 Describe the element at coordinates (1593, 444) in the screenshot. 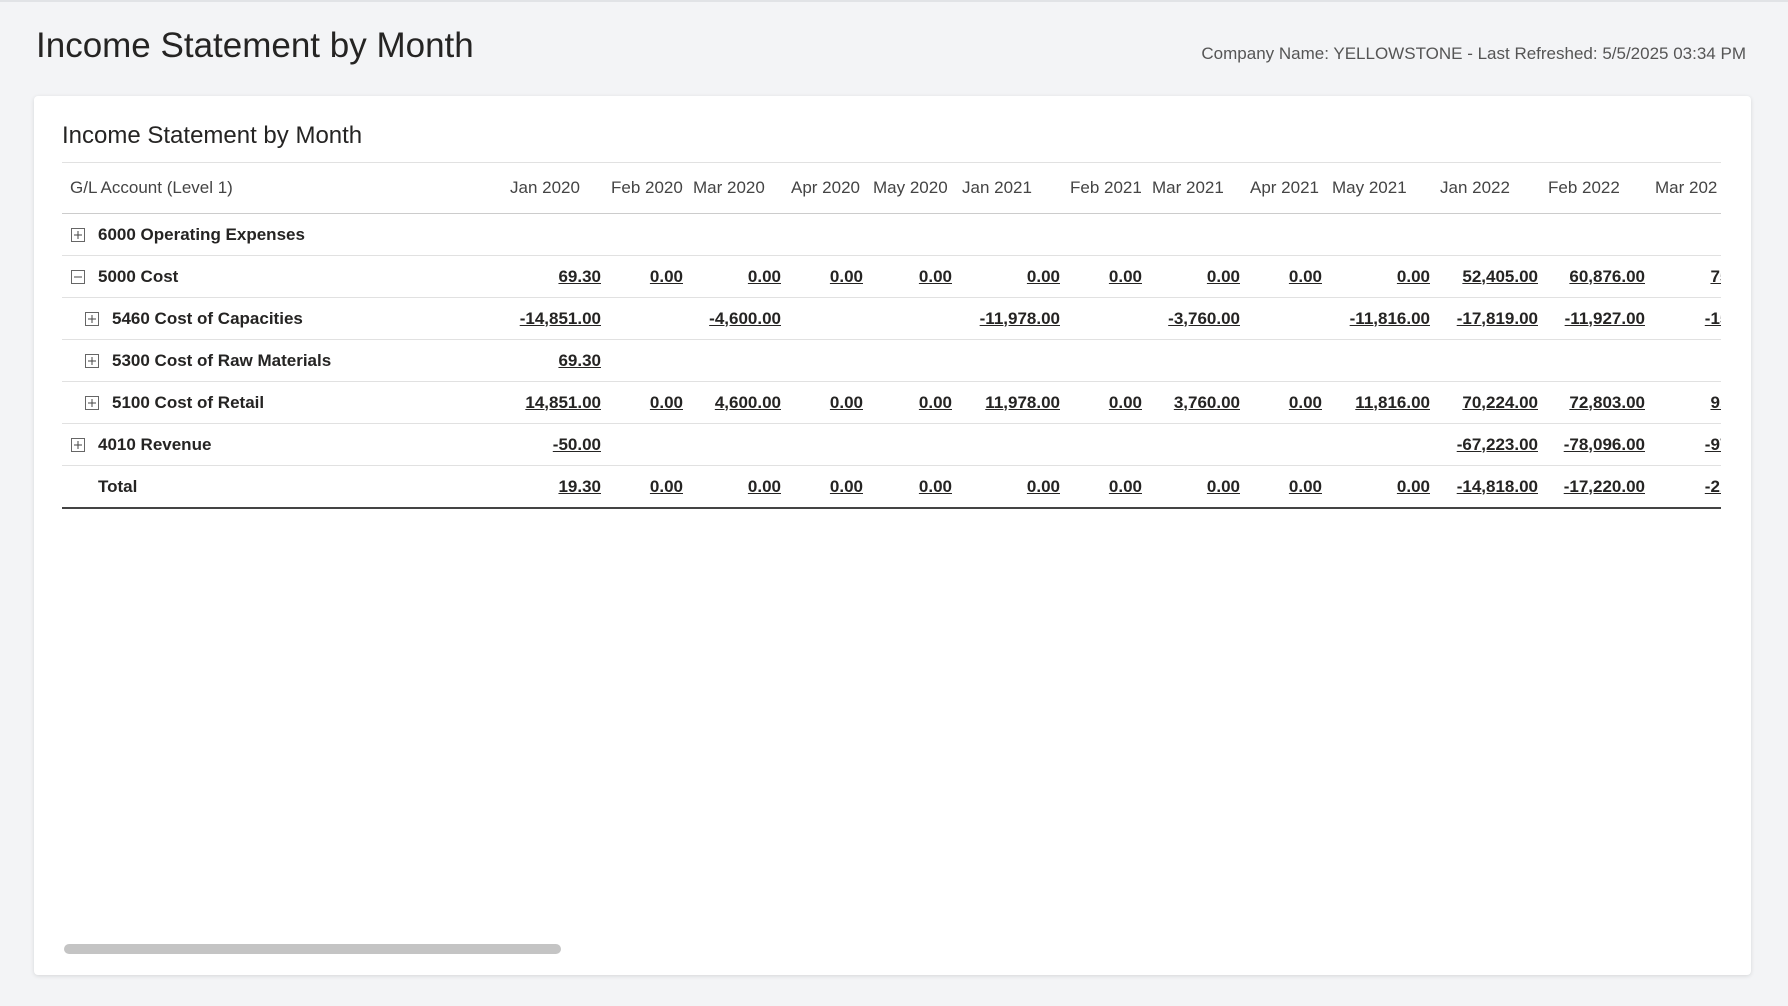

I see `value-cell: -78,096.00` at that location.